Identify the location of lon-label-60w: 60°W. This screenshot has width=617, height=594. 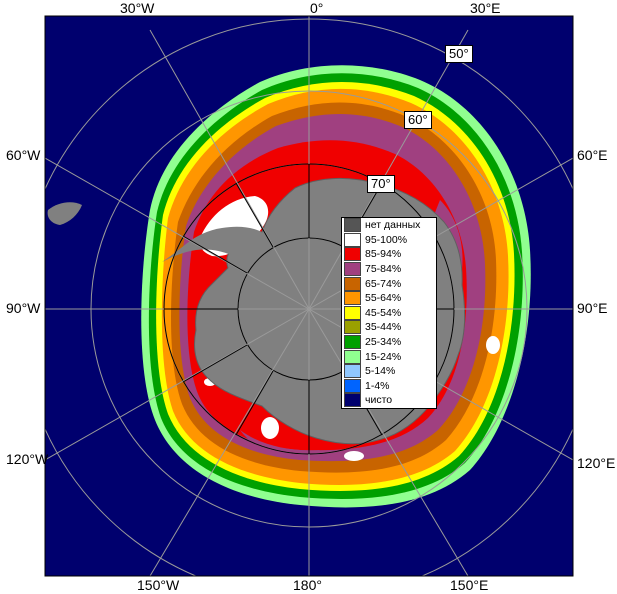
(23, 155).